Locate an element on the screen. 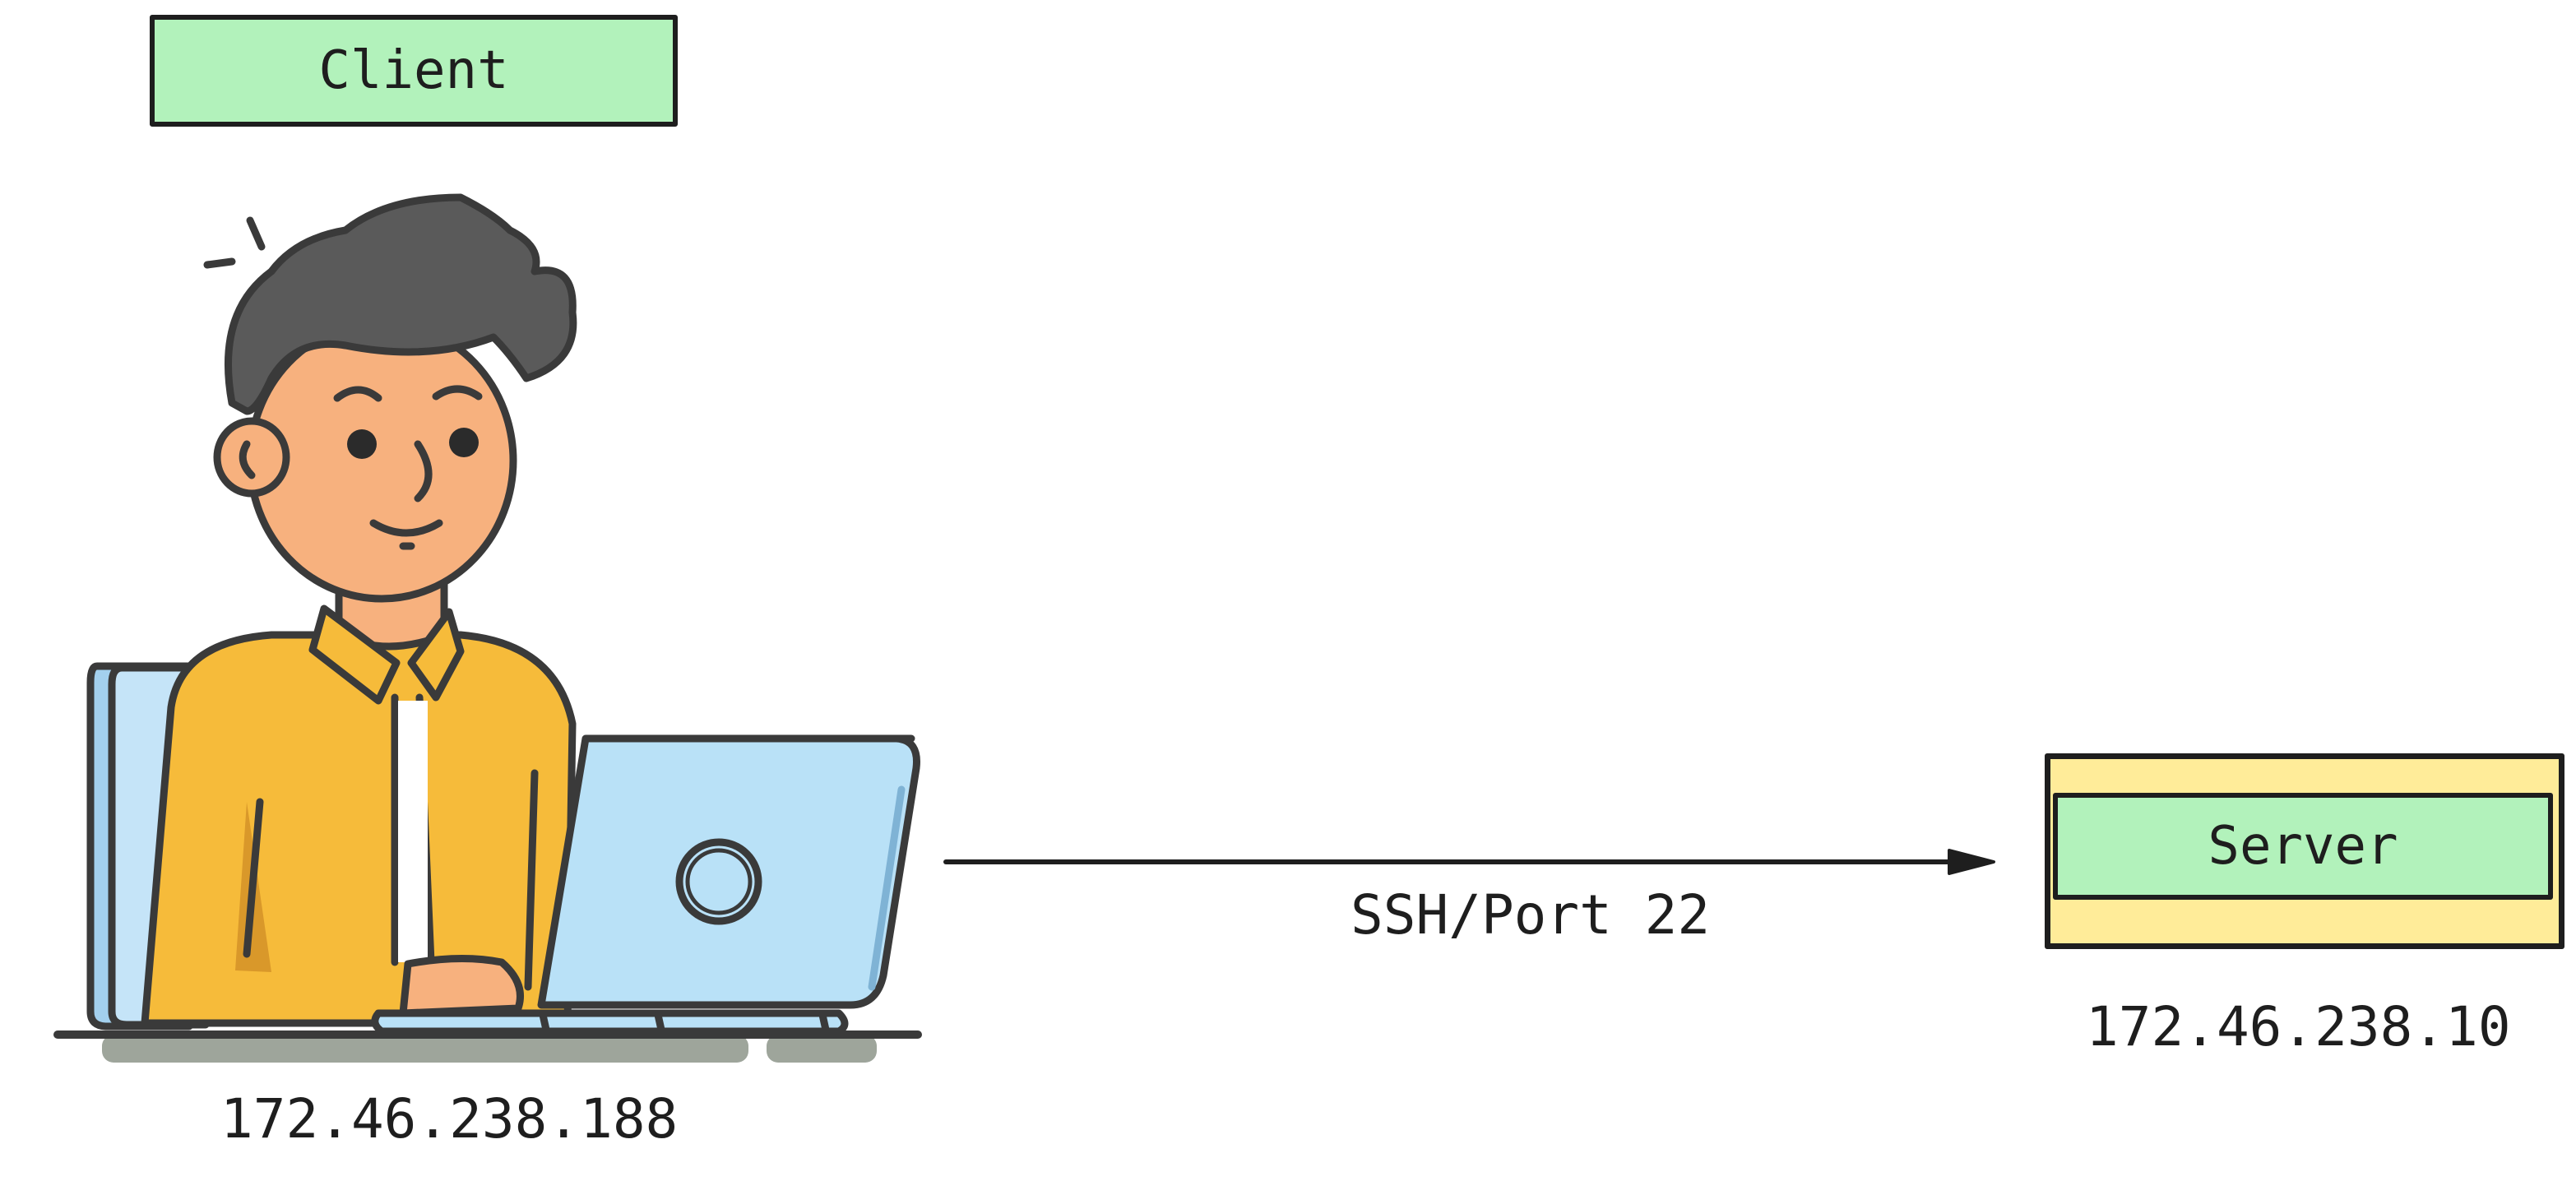 This screenshot has width=2576, height=1181. client-label: Client is located at coordinates (414, 71).